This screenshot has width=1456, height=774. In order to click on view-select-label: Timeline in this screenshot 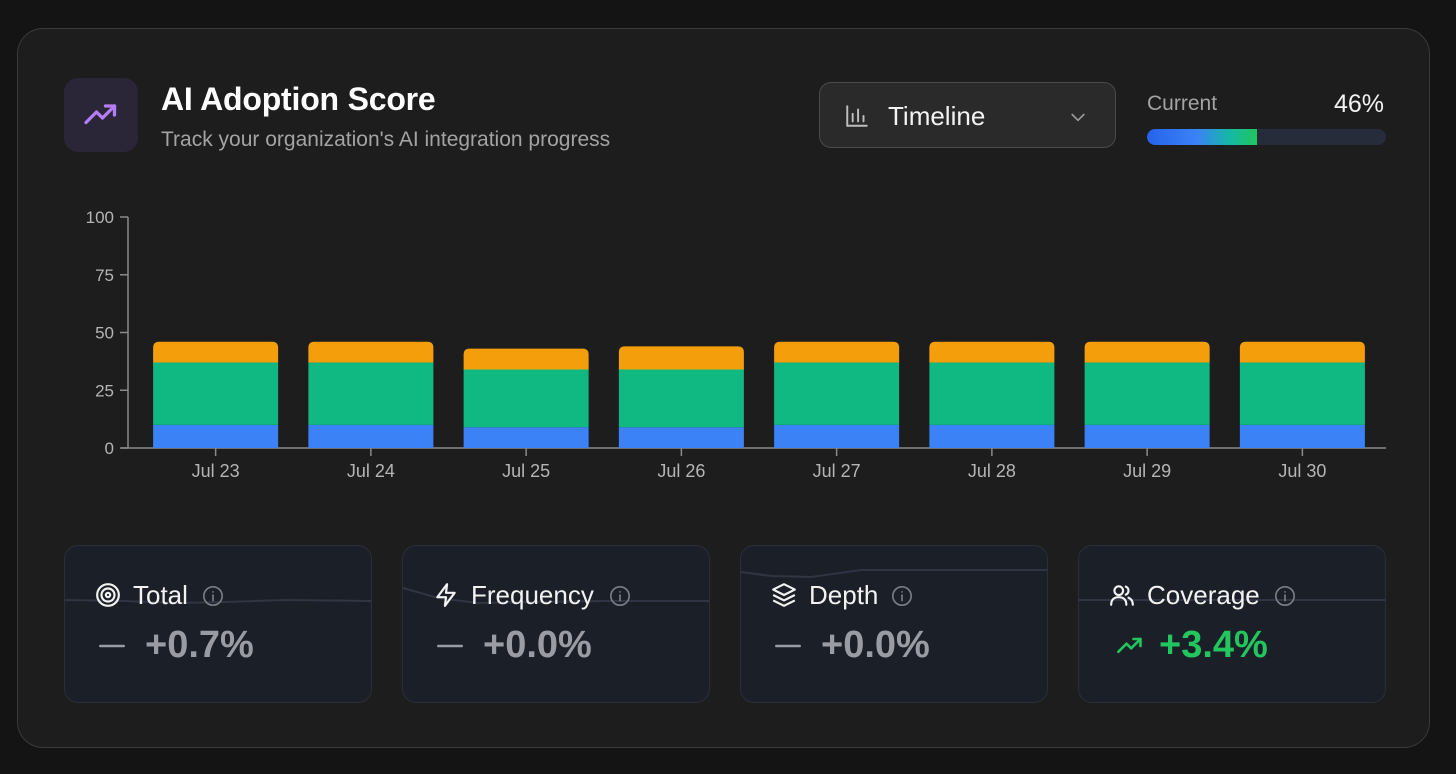, I will do `click(937, 116)`.